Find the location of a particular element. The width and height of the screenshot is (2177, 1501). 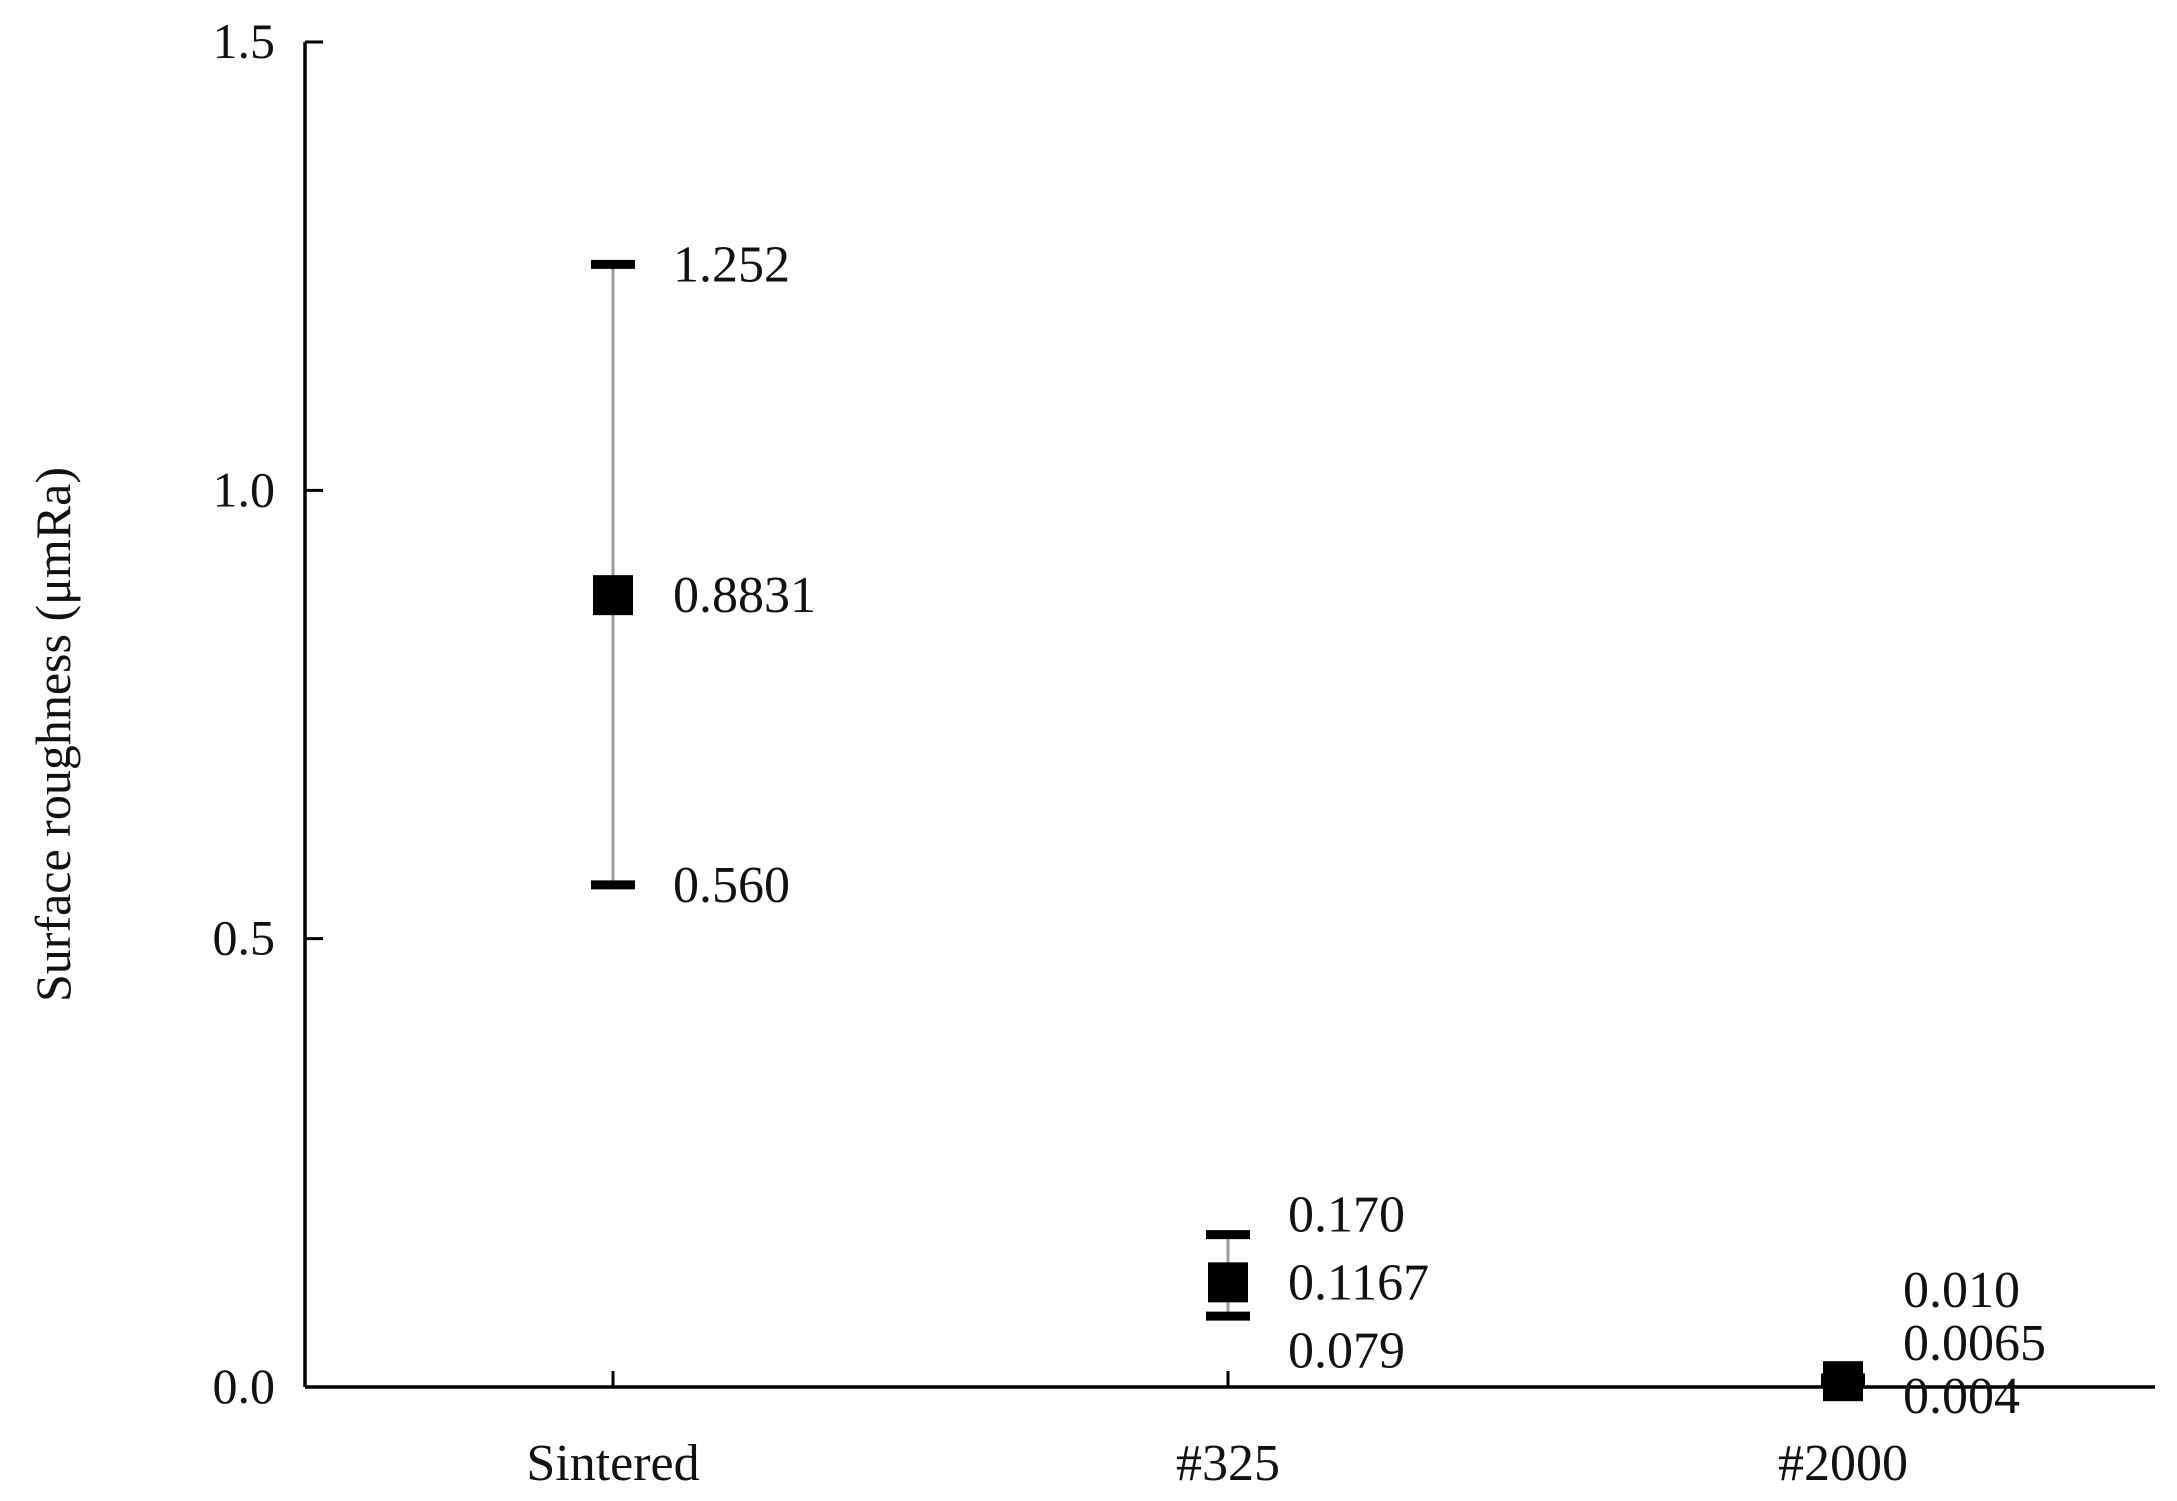

data-label-min: 0.079 is located at coordinates (1346, 1350).